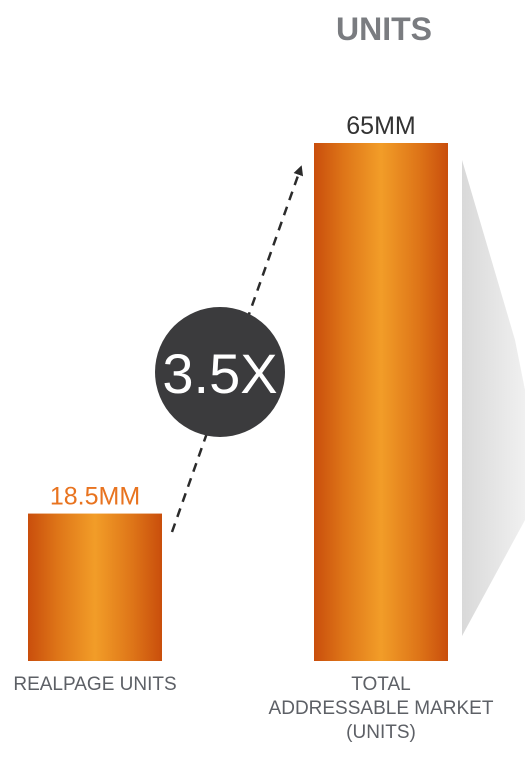 Image resolution: width=525 pixels, height=757 pixels. I want to click on value-label-1: 65MM, so click(380, 126).